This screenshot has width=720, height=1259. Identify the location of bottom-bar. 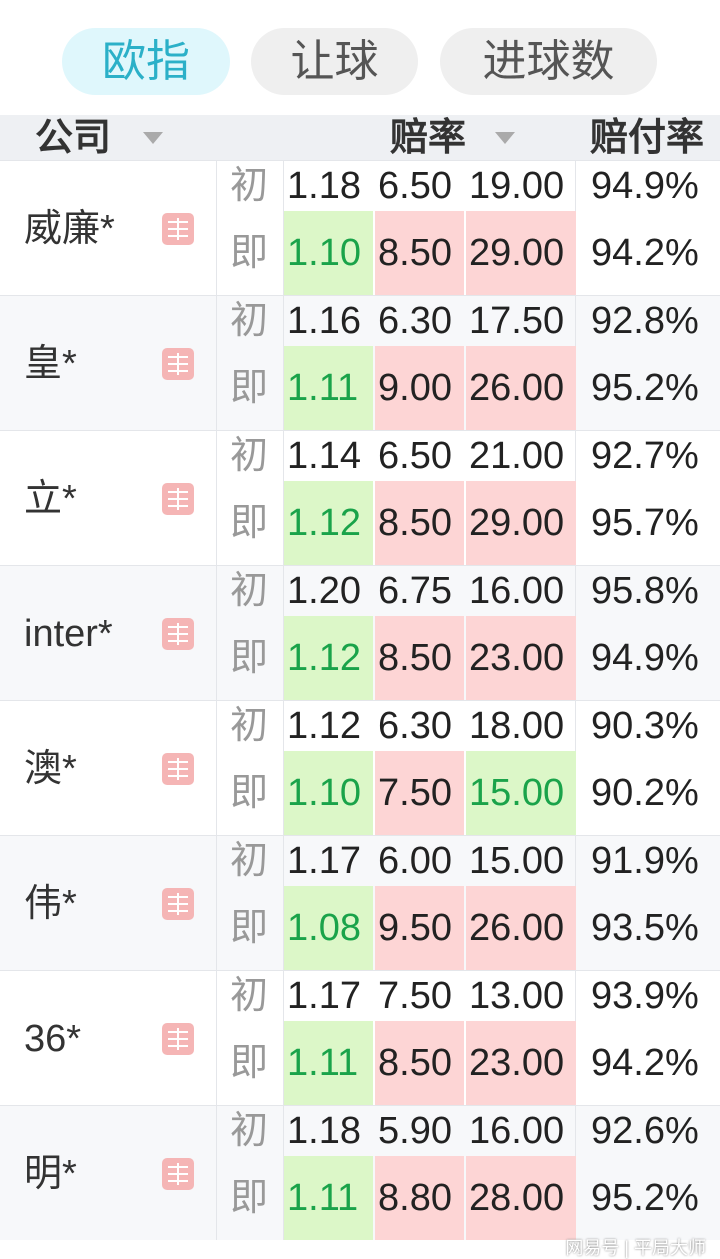
(360, 1249).